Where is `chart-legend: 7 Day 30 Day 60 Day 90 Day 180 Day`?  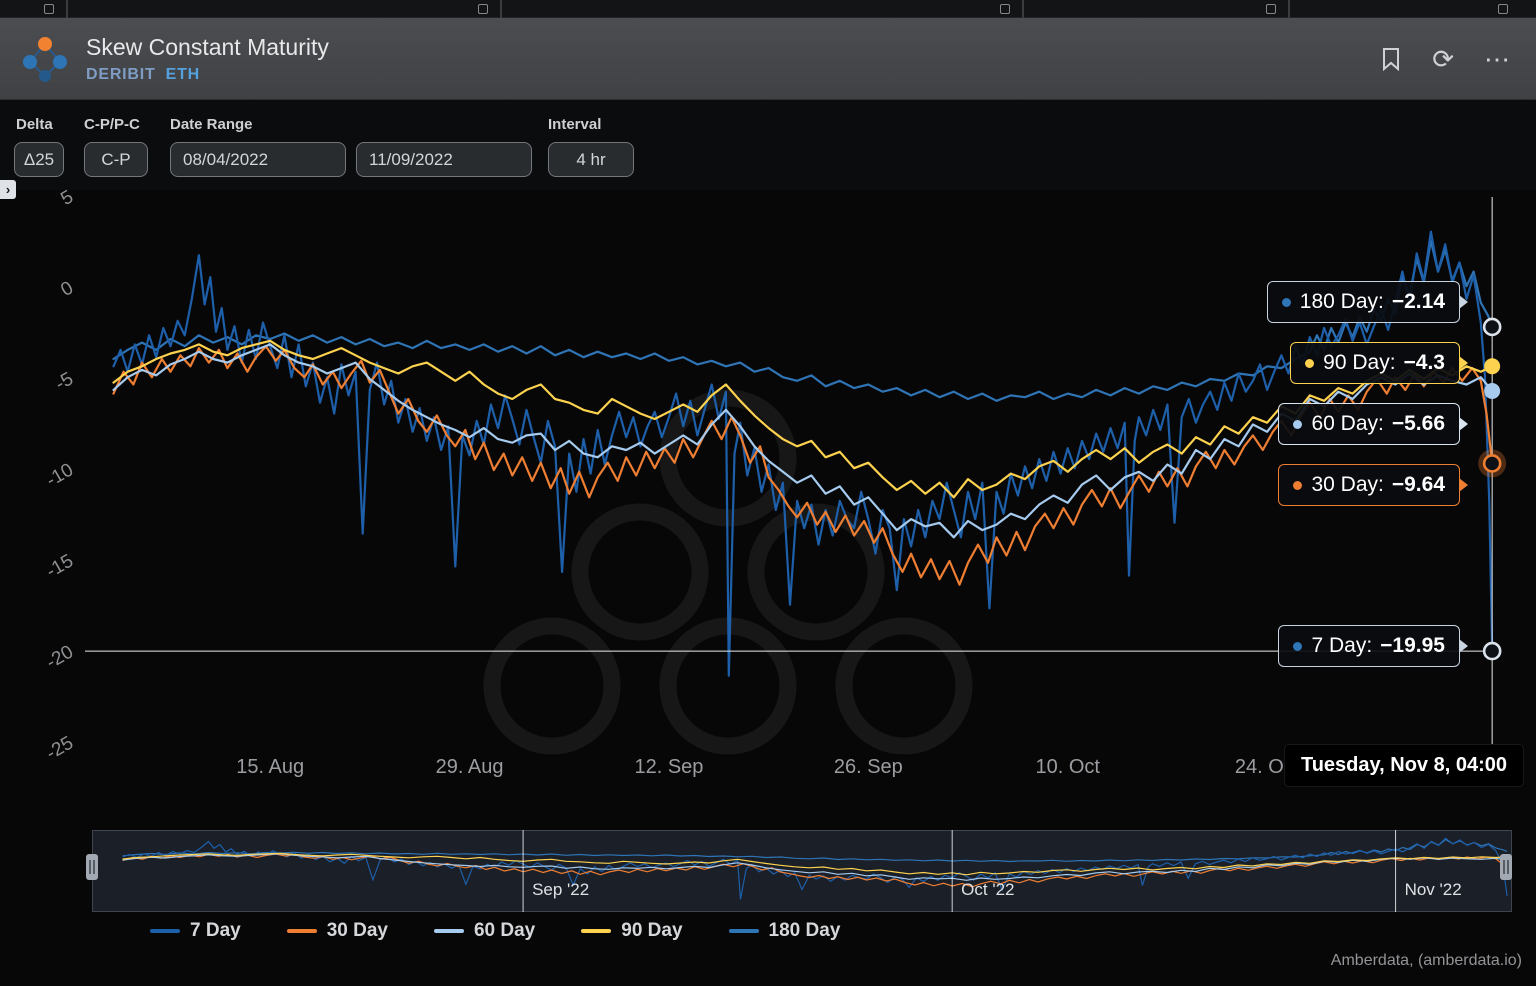 chart-legend: 7 Day 30 Day 60 Day 90 Day 180 Day is located at coordinates (495, 931).